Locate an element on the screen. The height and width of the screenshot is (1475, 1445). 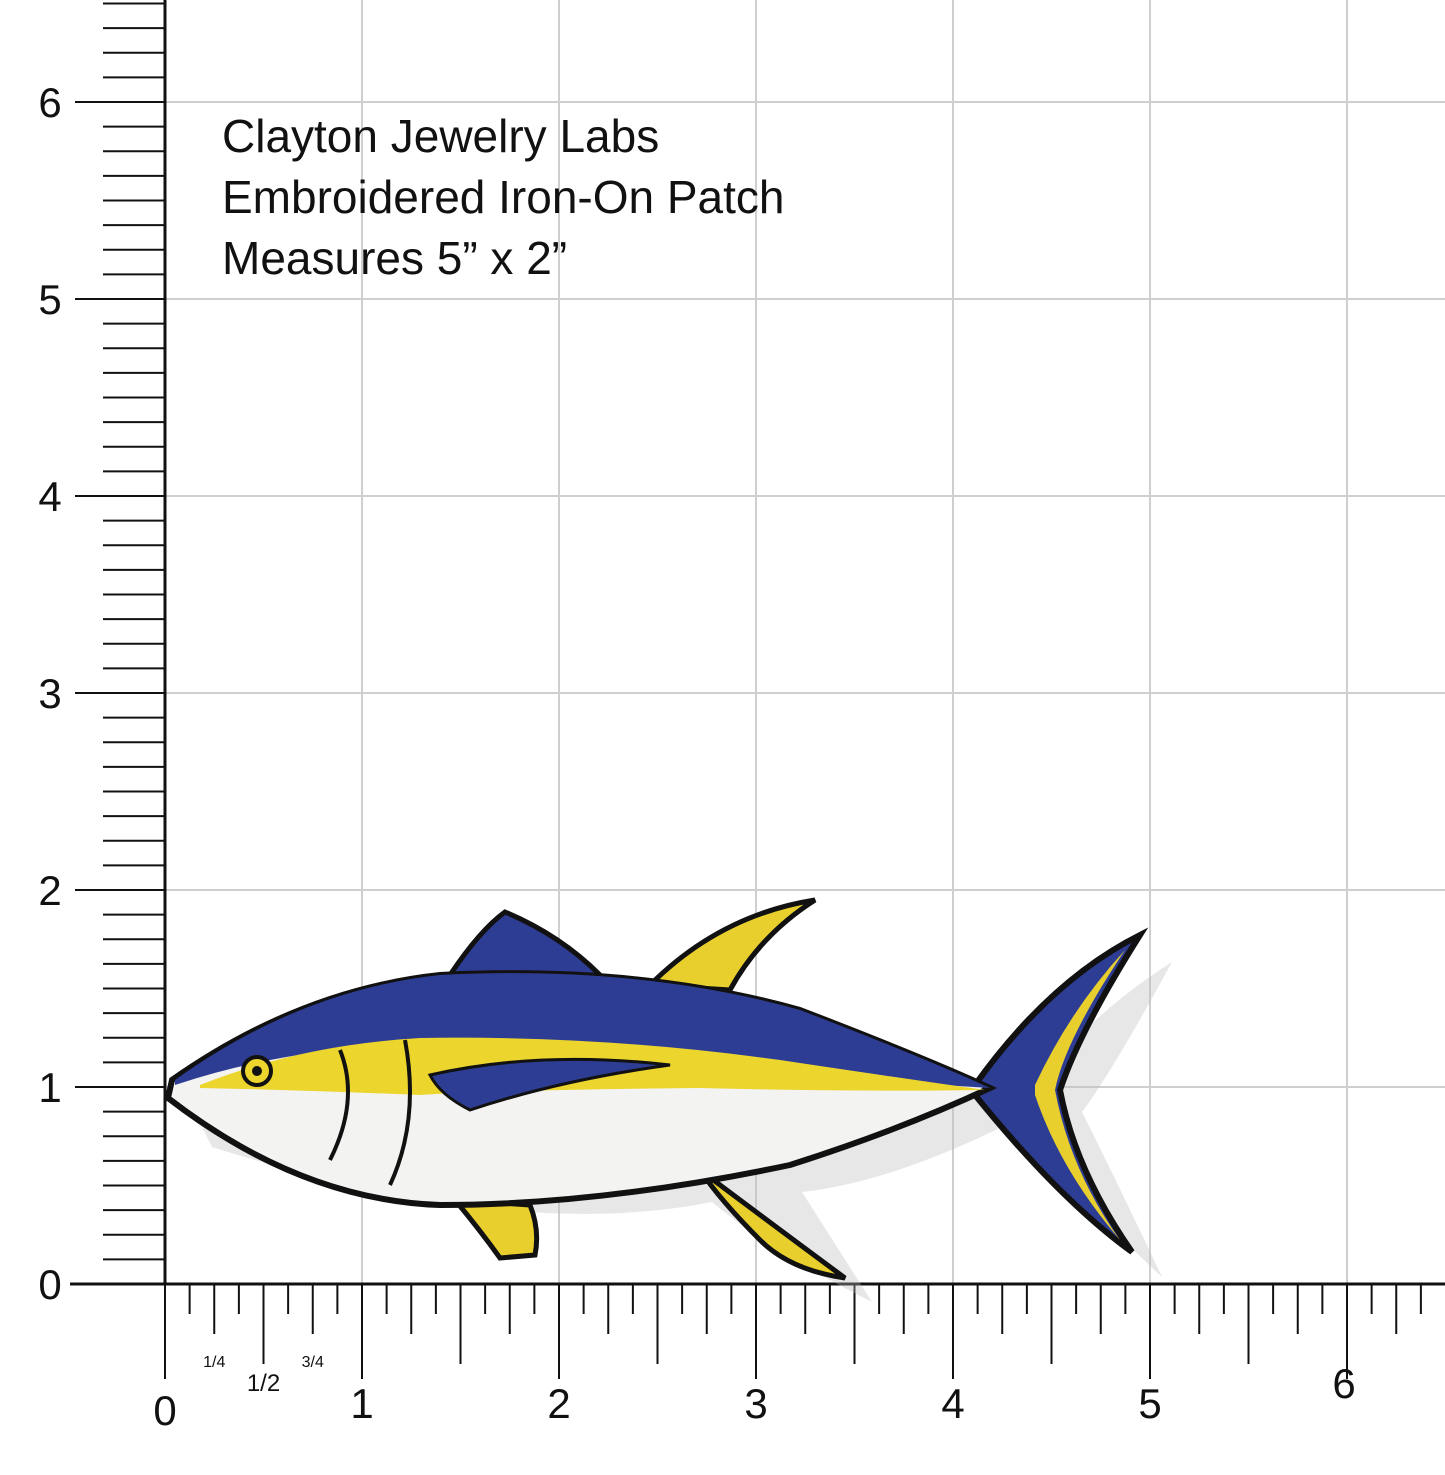
dorsal-fin is located at coordinates (526, 943).